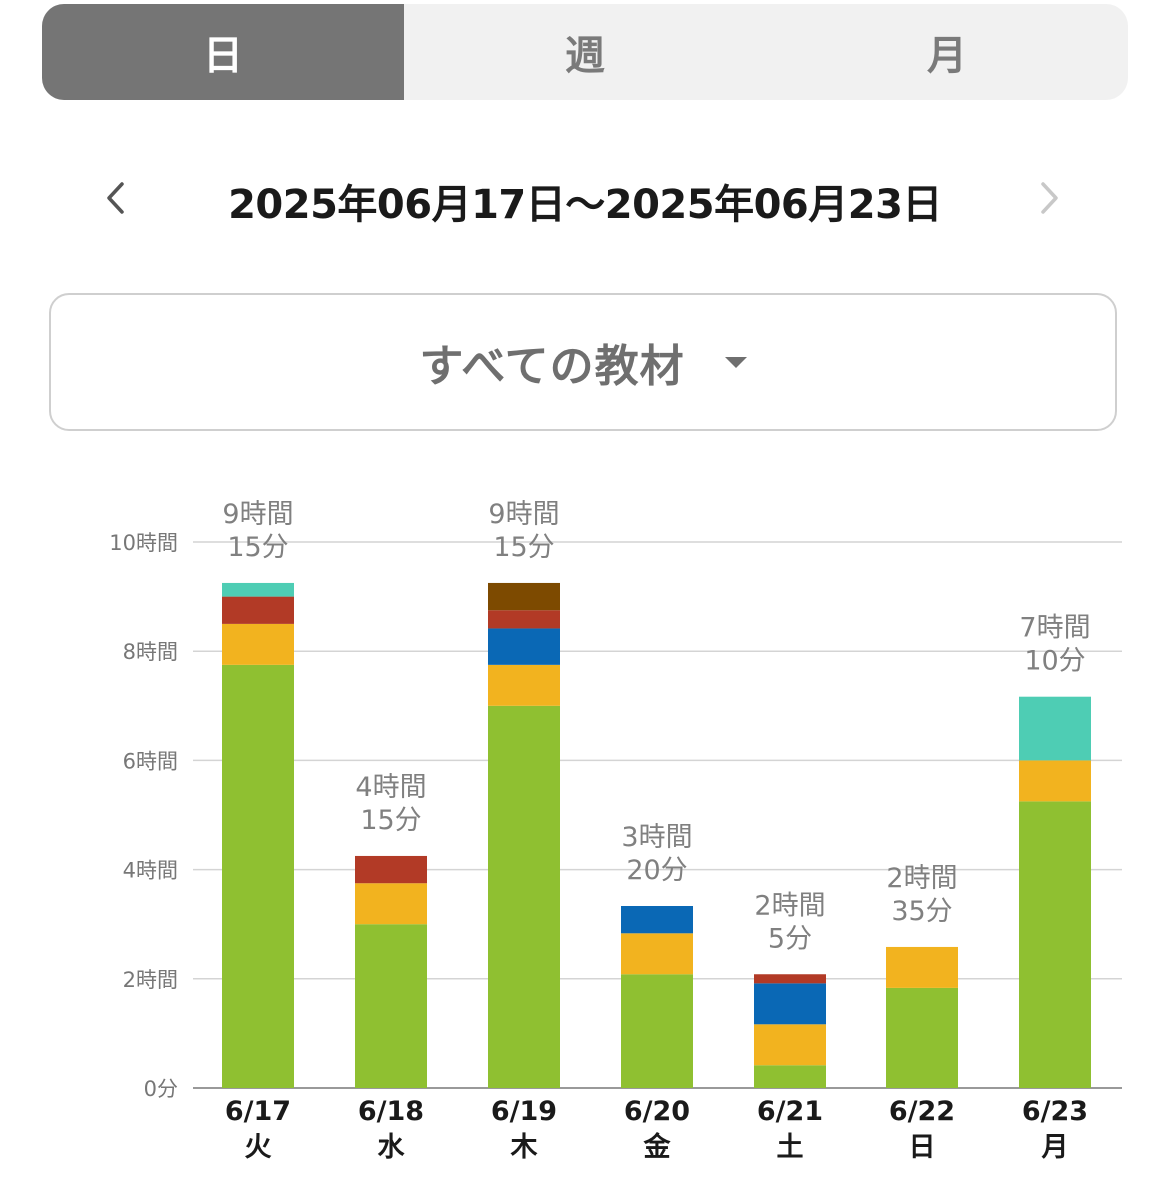 The image size is (1170, 1187). I want to click on bar-total-label: 3時間, so click(656, 837).